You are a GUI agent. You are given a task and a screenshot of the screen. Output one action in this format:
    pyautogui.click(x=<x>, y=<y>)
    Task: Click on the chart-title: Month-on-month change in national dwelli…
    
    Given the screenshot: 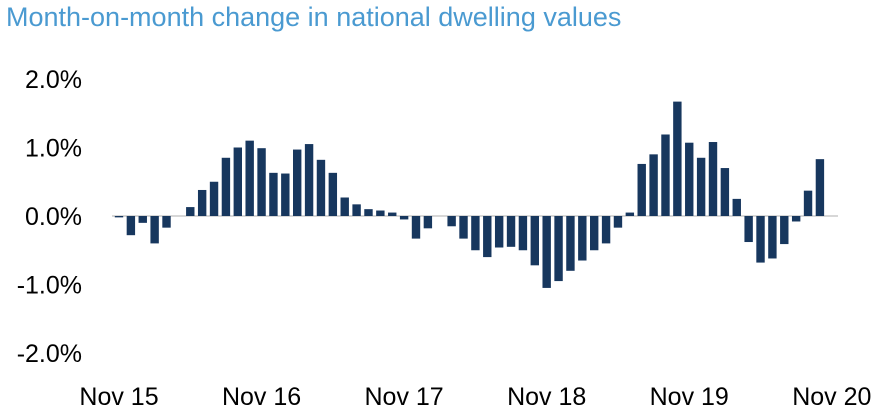 What is the action you would take?
    pyautogui.click(x=314, y=17)
    